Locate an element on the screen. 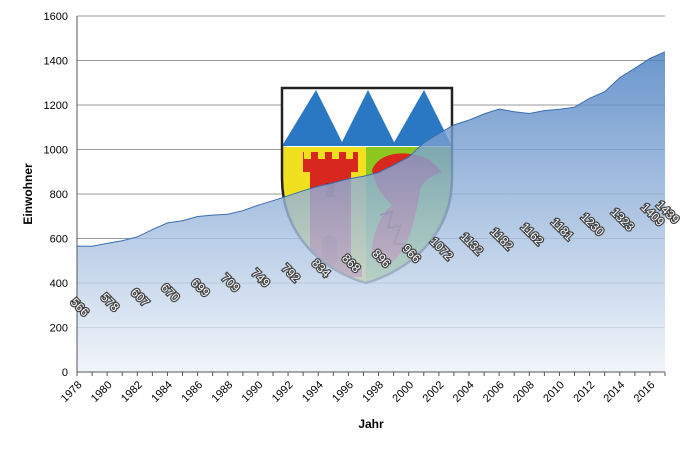 The width and height of the screenshot is (692, 450). x-tick-label: 1990 is located at coordinates (253, 392).